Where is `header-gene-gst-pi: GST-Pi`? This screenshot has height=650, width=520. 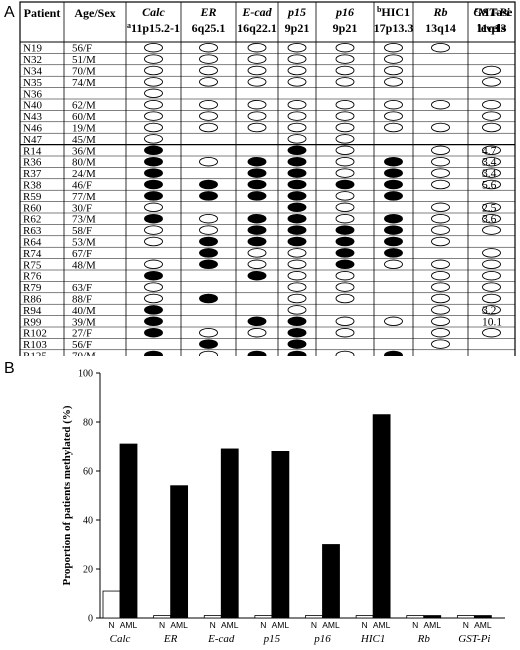 header-gene-gst-pi: GST-Pi is located at coordinates (491, 12).